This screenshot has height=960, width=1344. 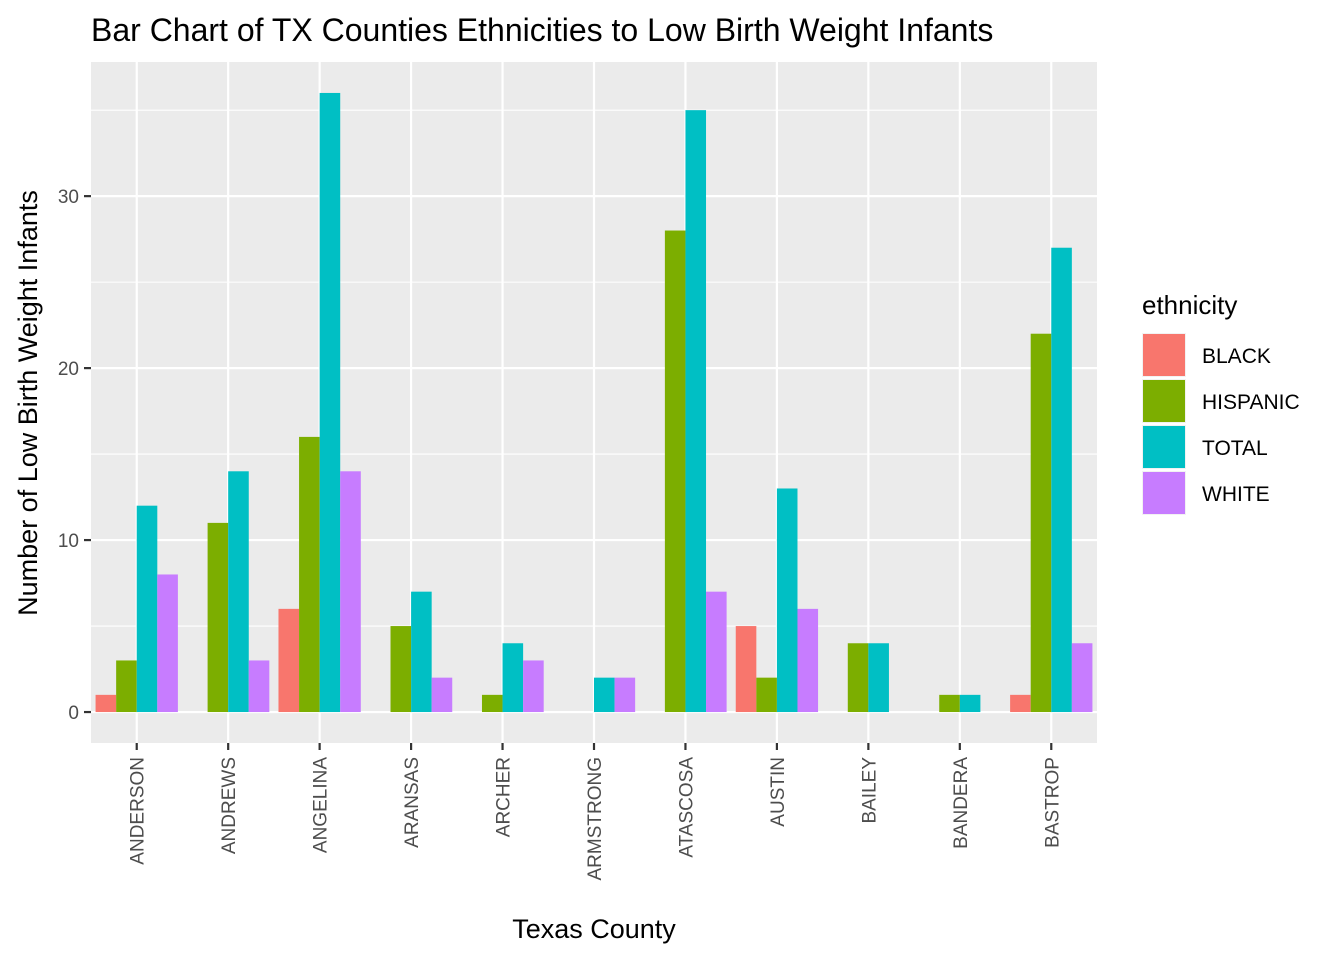 What do you see at coordinates (746, 669) in the screenshot?
I see `bar-black-austin` at bounding box center [746, 669].